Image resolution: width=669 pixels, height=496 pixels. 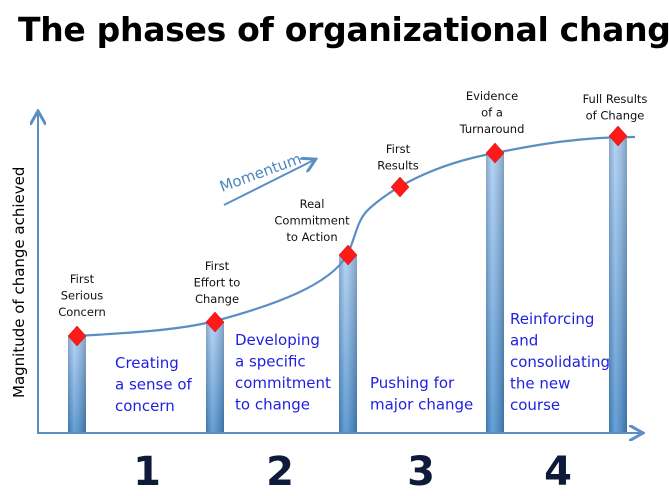 I want to click on milestone-label: Change, so click(x=217, y=299).